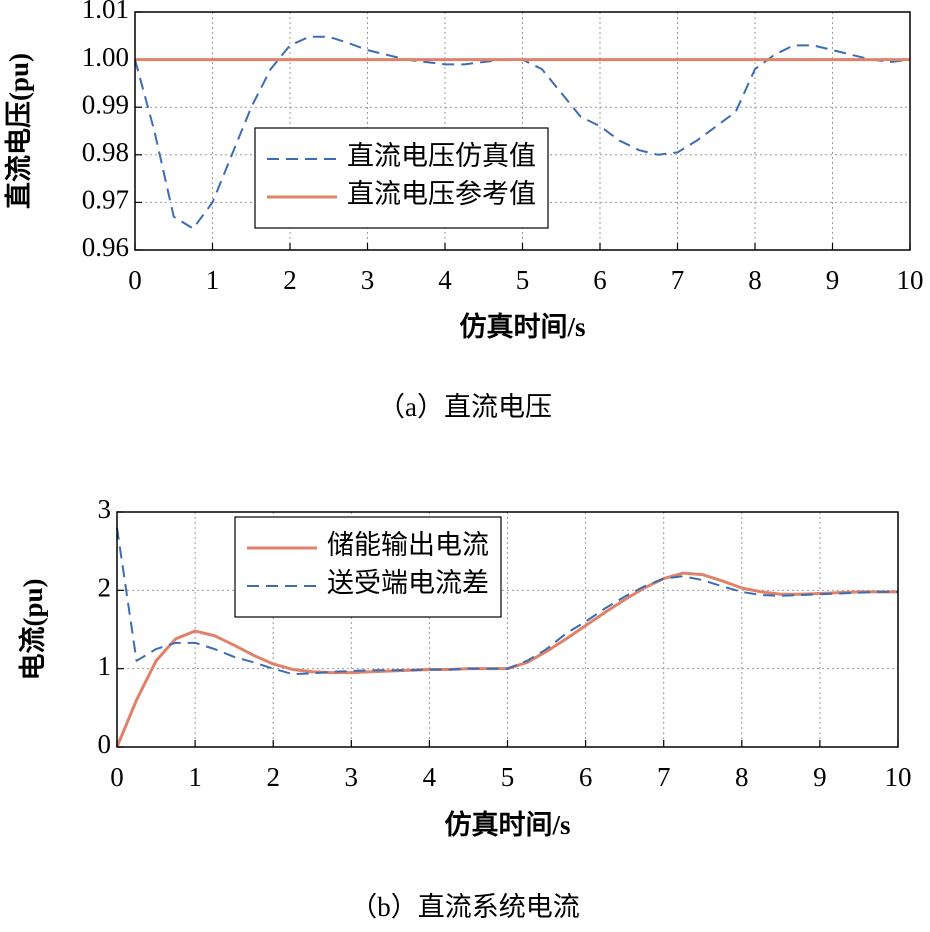  I want to click on series-line, so click(507, 601).